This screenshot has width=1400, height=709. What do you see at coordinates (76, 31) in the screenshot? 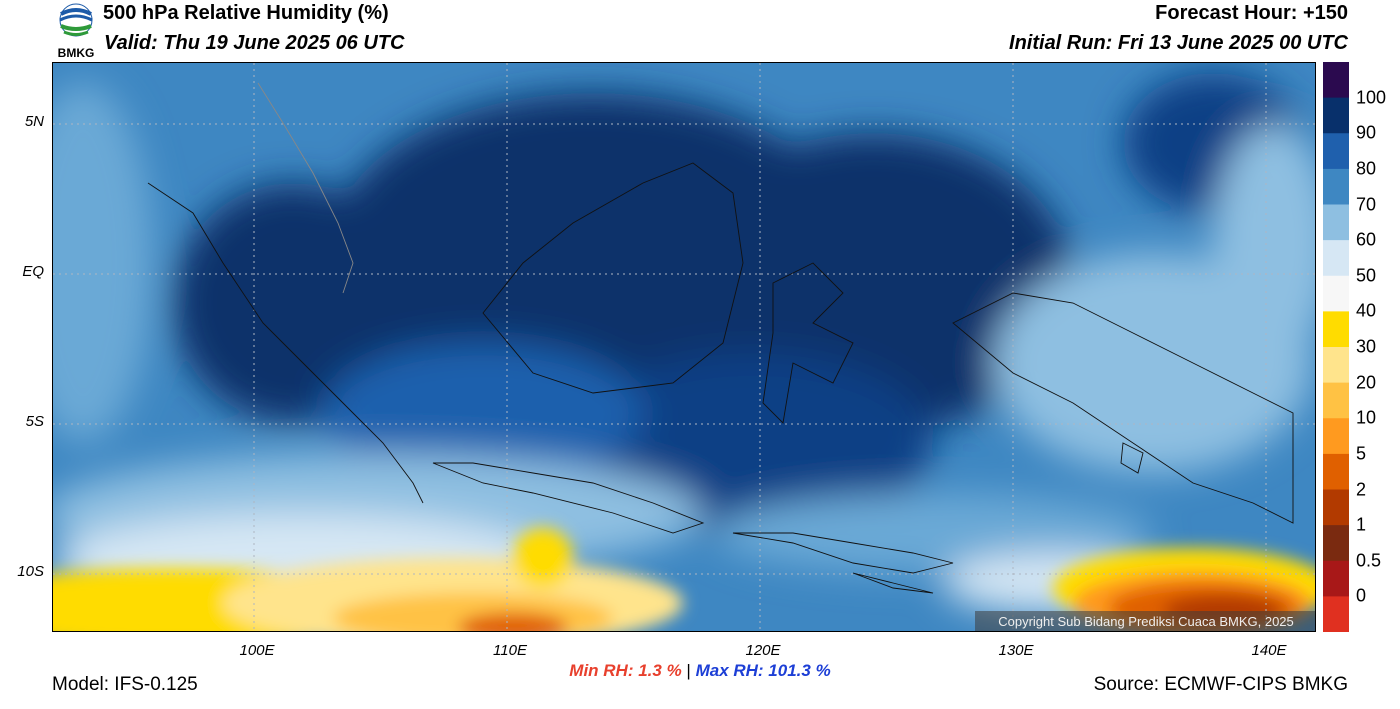
I see `bmkg-logo: BMKG` at bounding box center [76, 31].